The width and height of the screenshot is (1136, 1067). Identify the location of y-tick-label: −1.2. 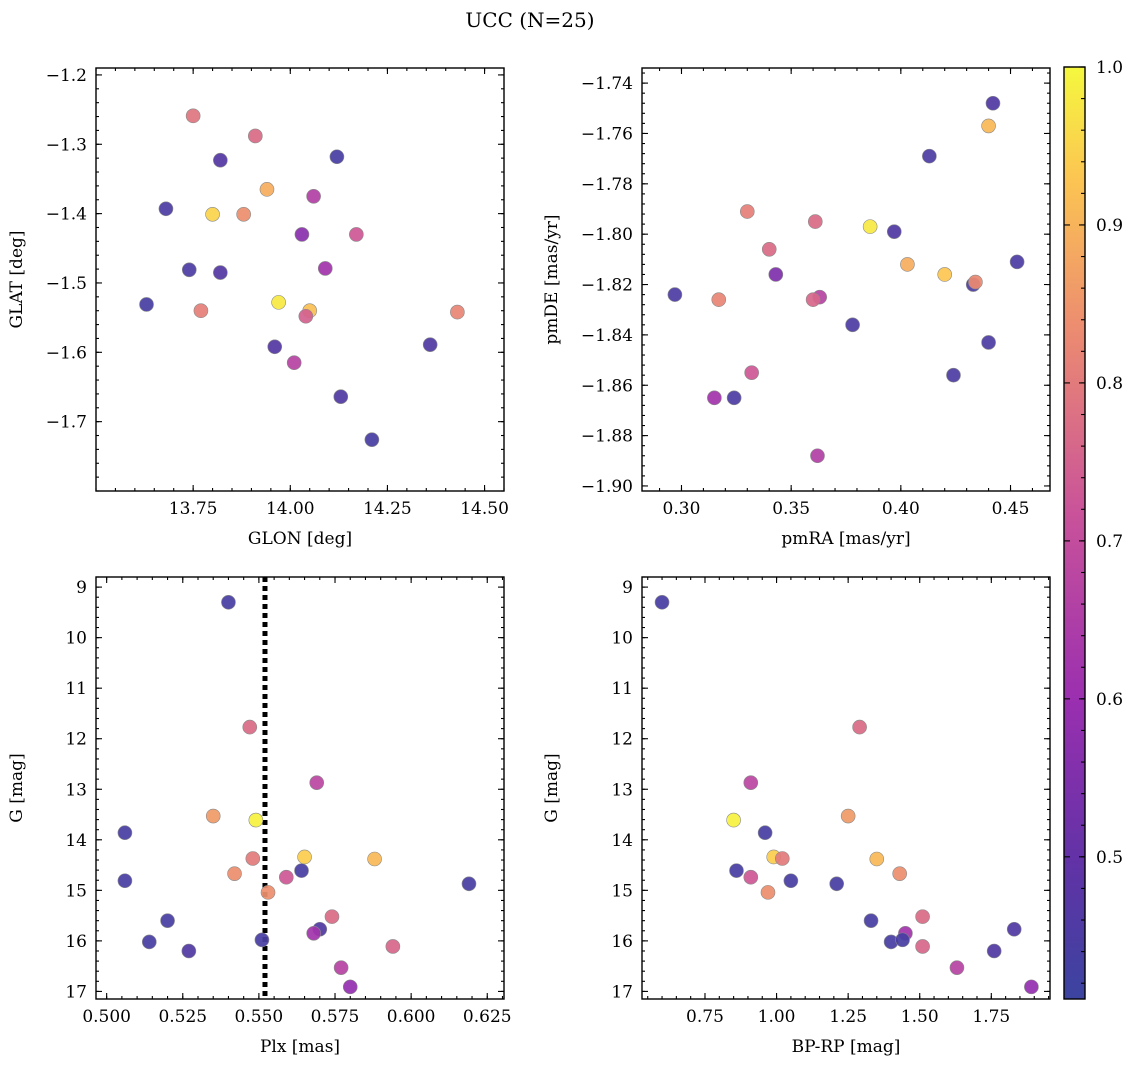
(66, 76).